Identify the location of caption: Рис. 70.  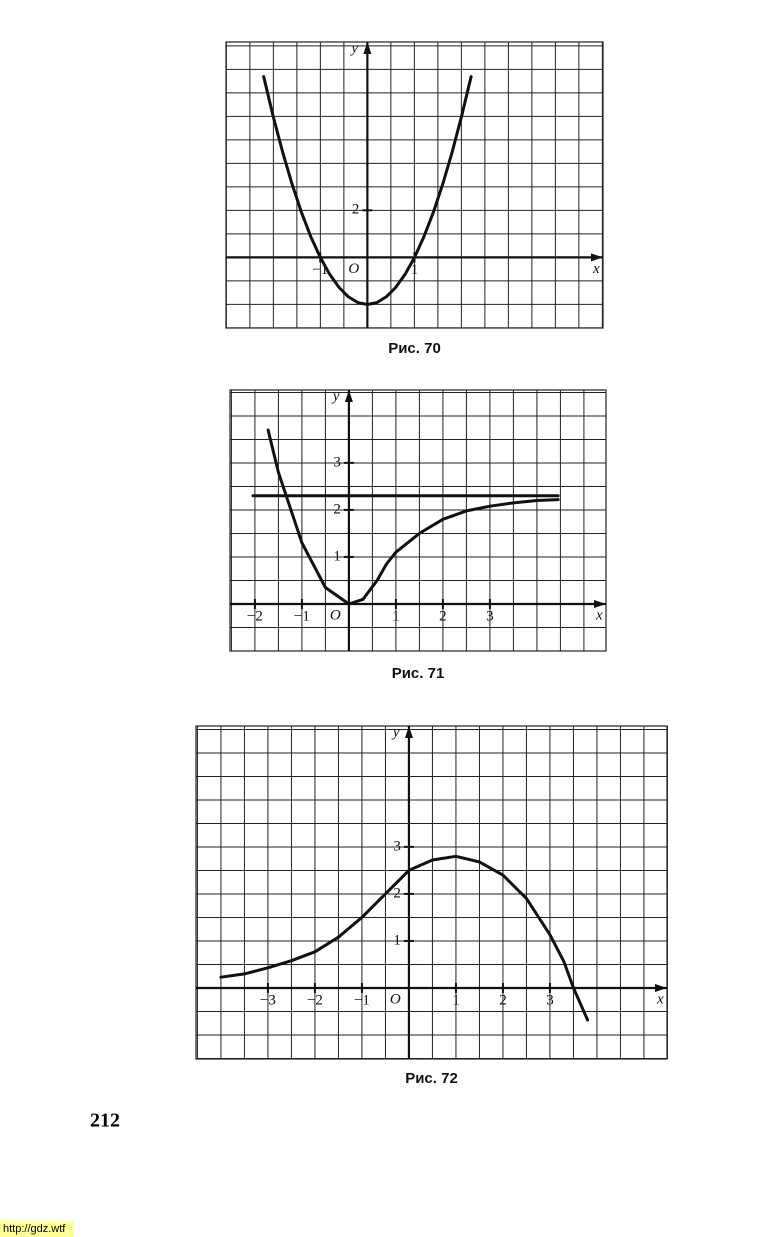
(414, 348).